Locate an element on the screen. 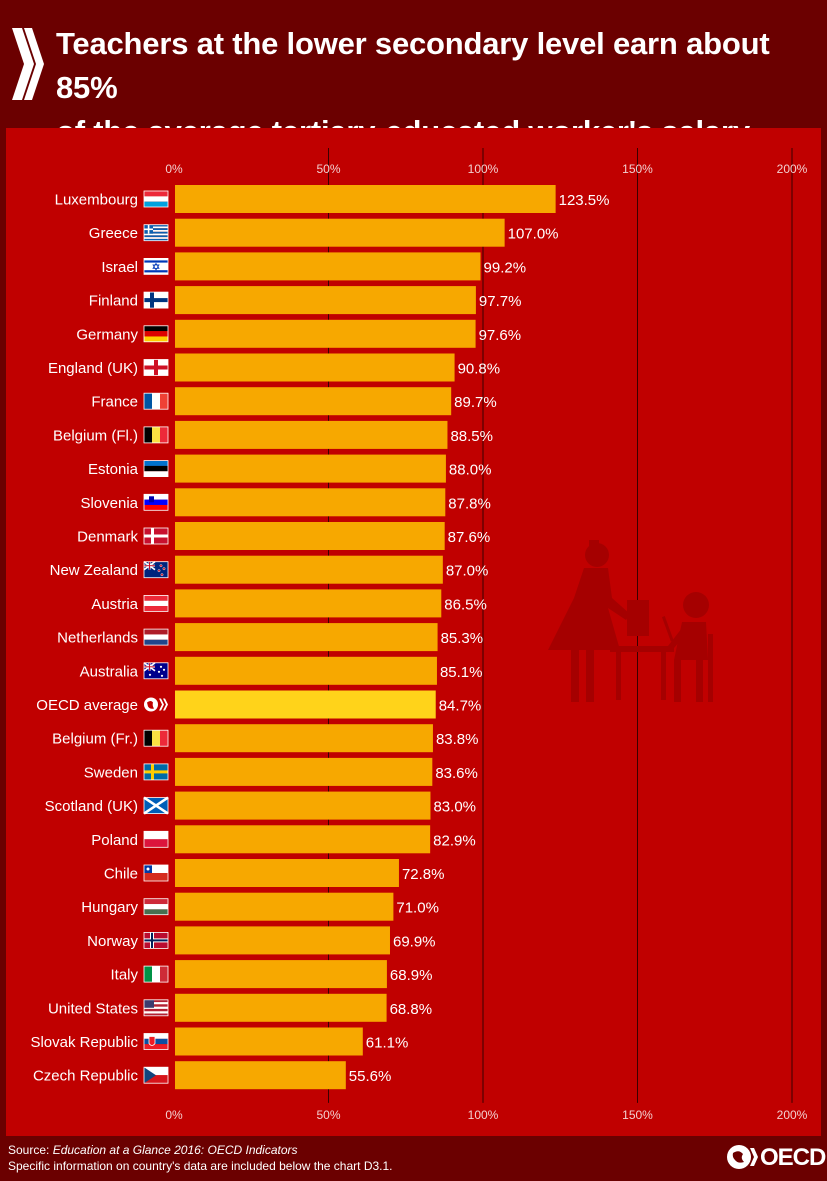 Image resolution: width=827 pixels, height=1181 pixels. oecd-chevron-logo-icon is located at coordinates (28, 64).